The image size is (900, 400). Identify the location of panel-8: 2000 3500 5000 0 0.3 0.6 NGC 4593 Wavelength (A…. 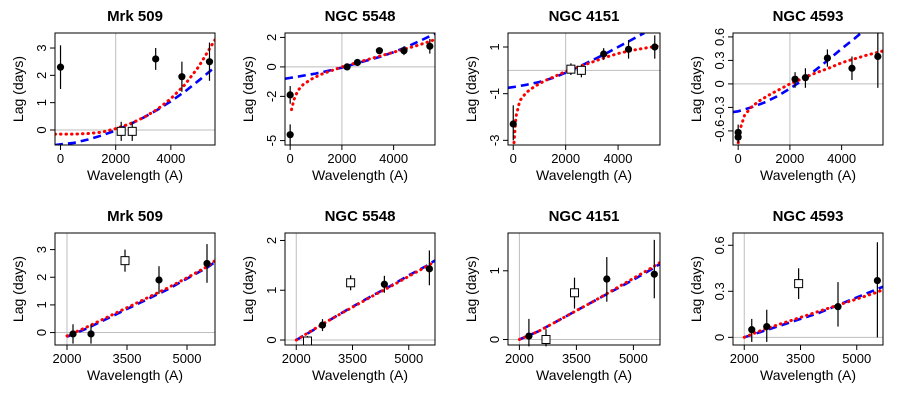
(786, 295).